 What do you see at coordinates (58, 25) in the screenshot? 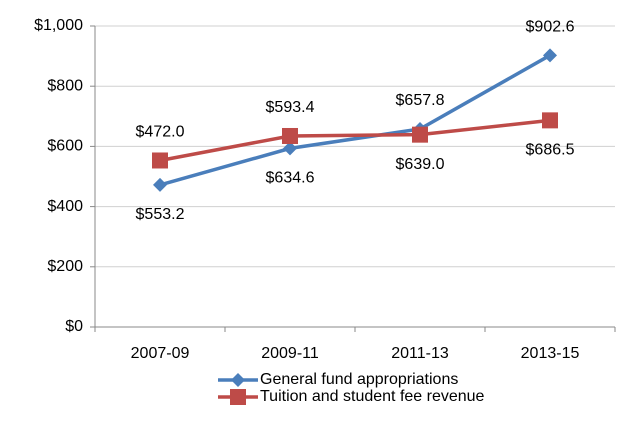
I see `y-tick-label: $1,000` at bounding box center [58, 25].